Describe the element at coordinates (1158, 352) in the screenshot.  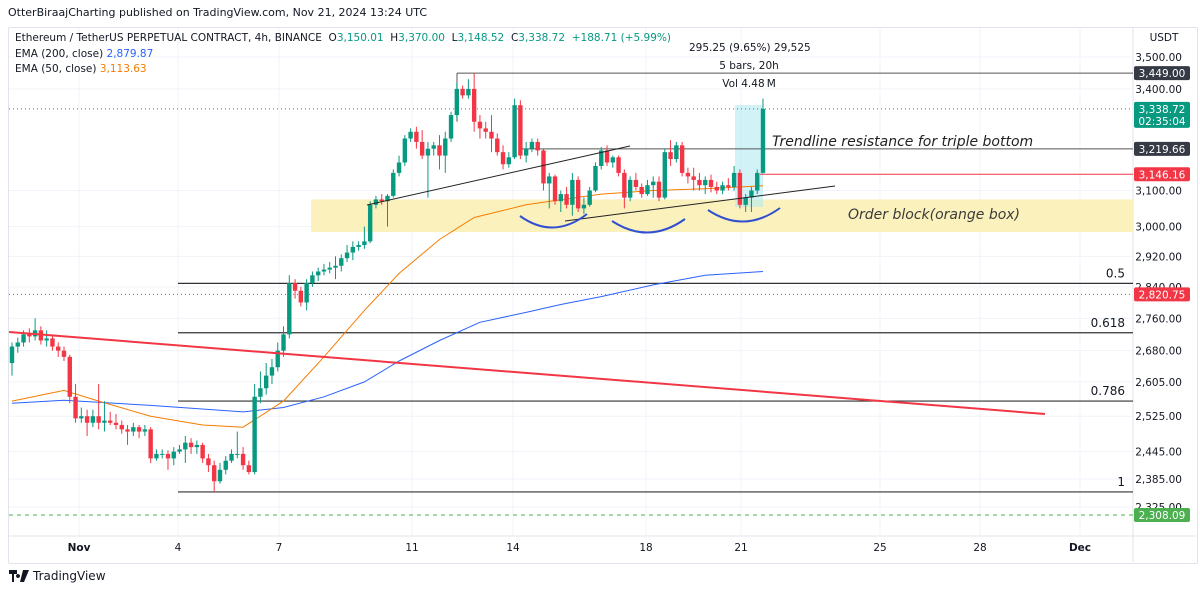
I see `price-tick-label: 2,680.00` at that location.